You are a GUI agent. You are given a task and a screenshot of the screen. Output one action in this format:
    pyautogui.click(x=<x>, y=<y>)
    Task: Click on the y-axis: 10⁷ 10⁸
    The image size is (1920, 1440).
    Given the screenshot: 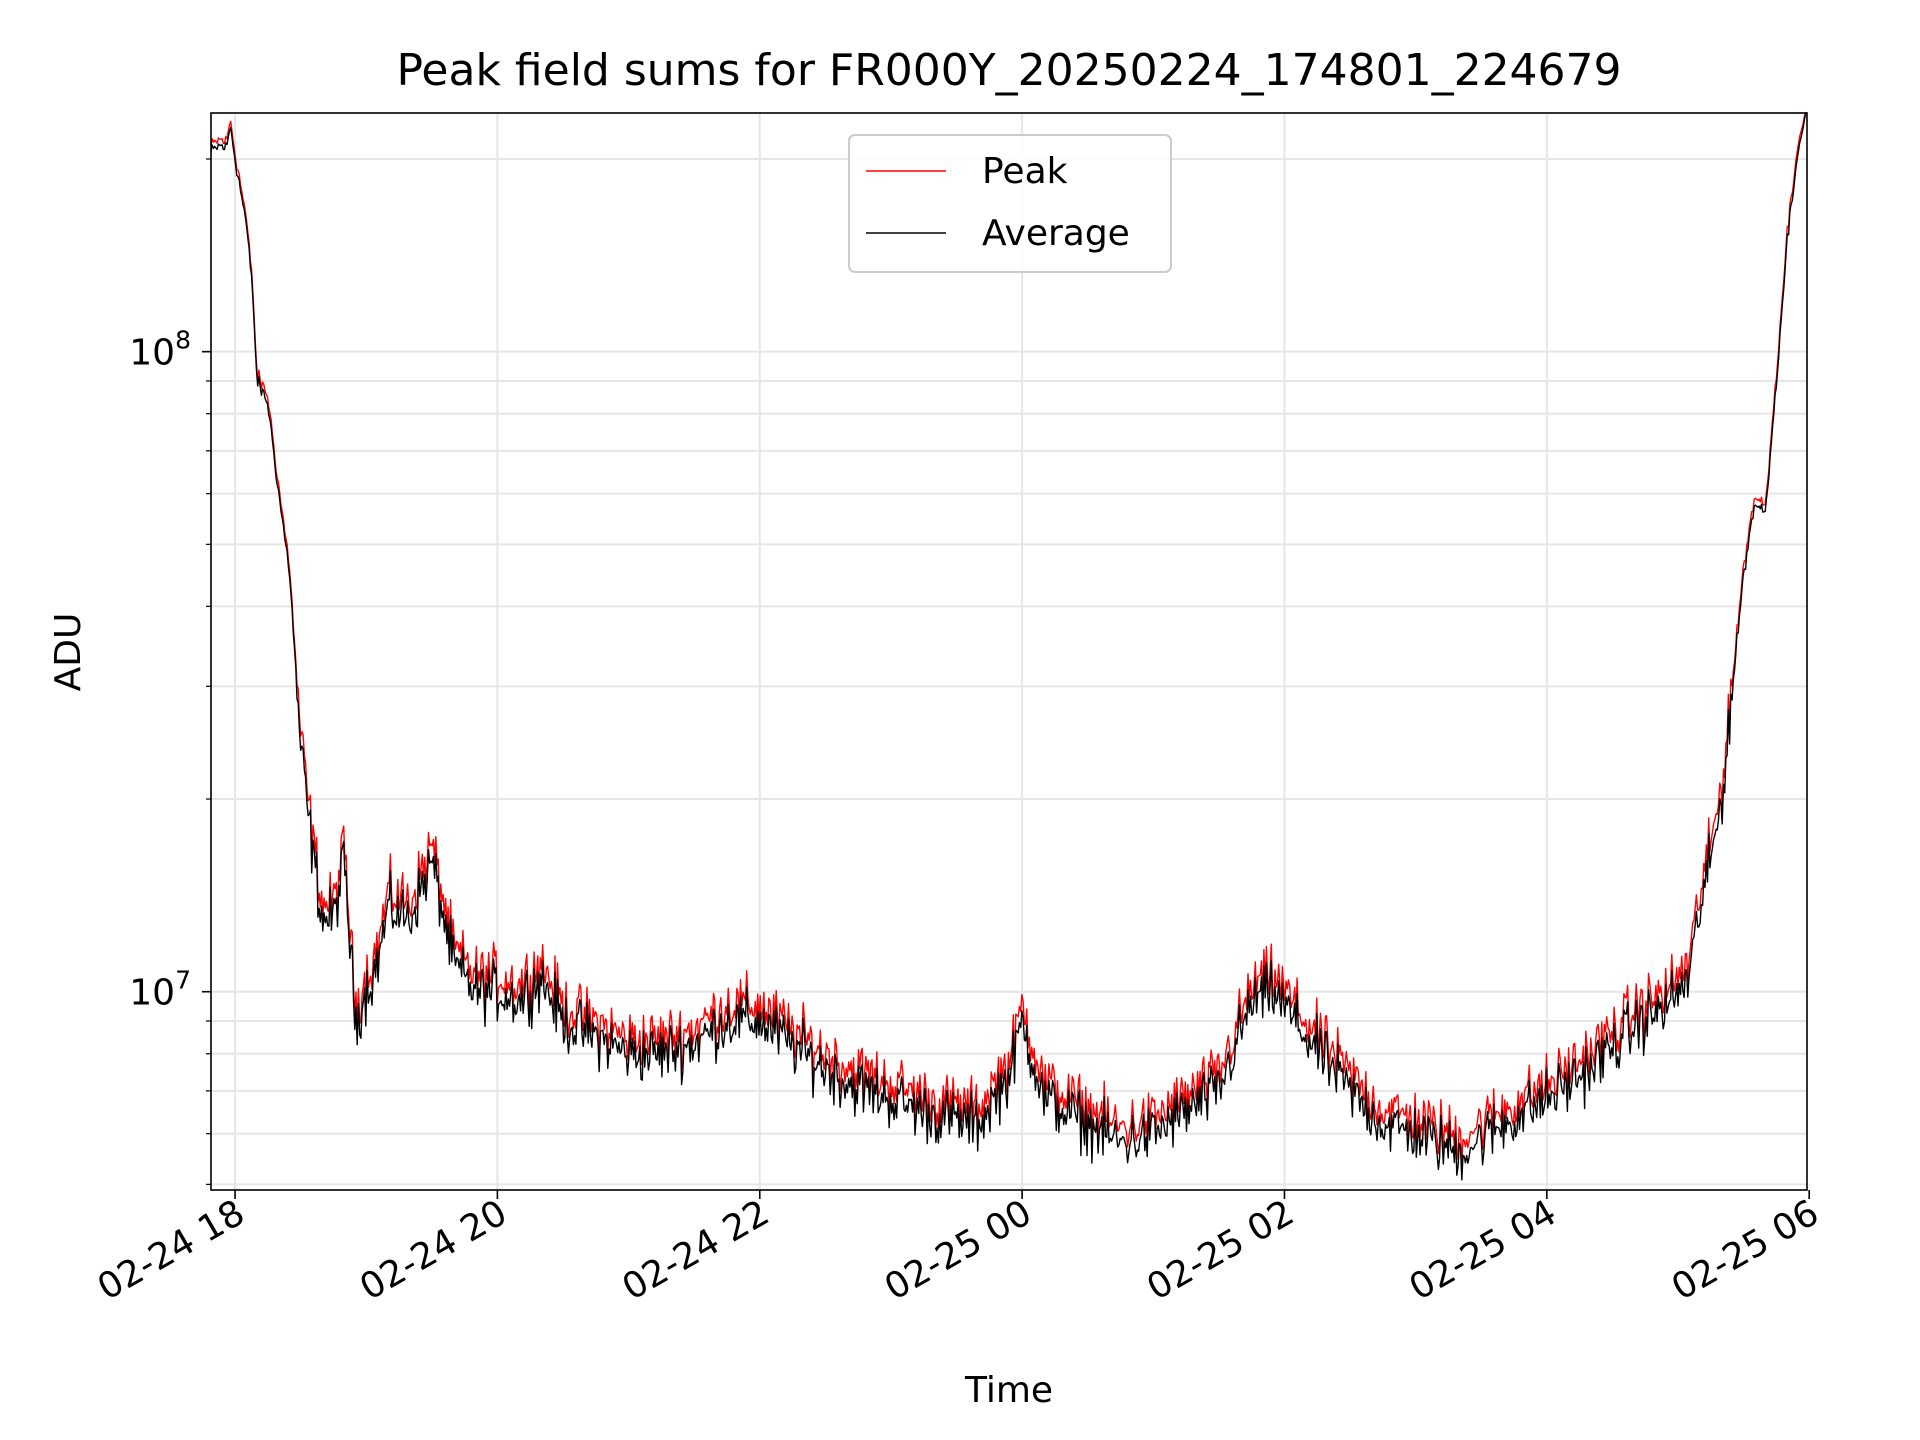 What is the action you would take?
    pyautogui.click(x=170, y=671)
    